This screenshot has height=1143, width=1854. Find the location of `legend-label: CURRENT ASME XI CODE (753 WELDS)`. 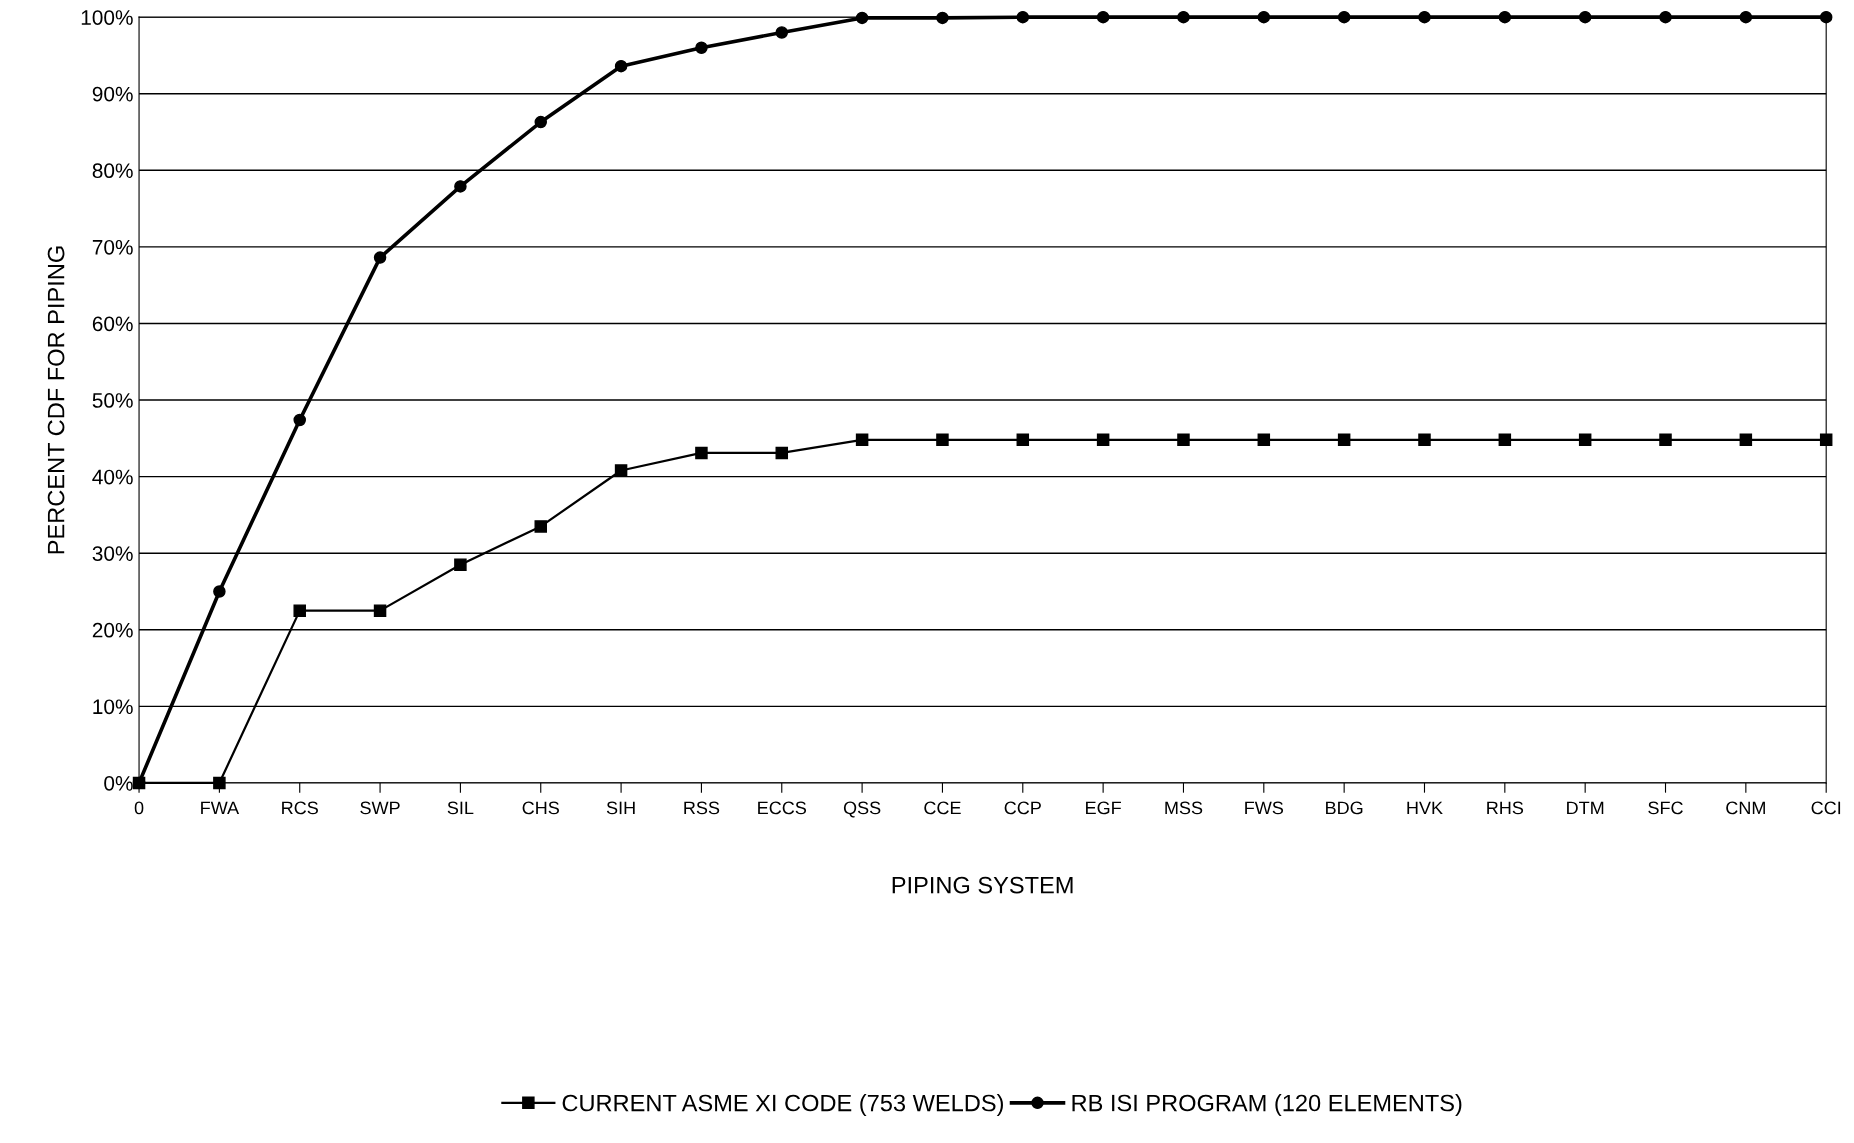

legend-label: CURRENT ASME XI CODE (753 WELDS) is located at coordinates (782, 1105).